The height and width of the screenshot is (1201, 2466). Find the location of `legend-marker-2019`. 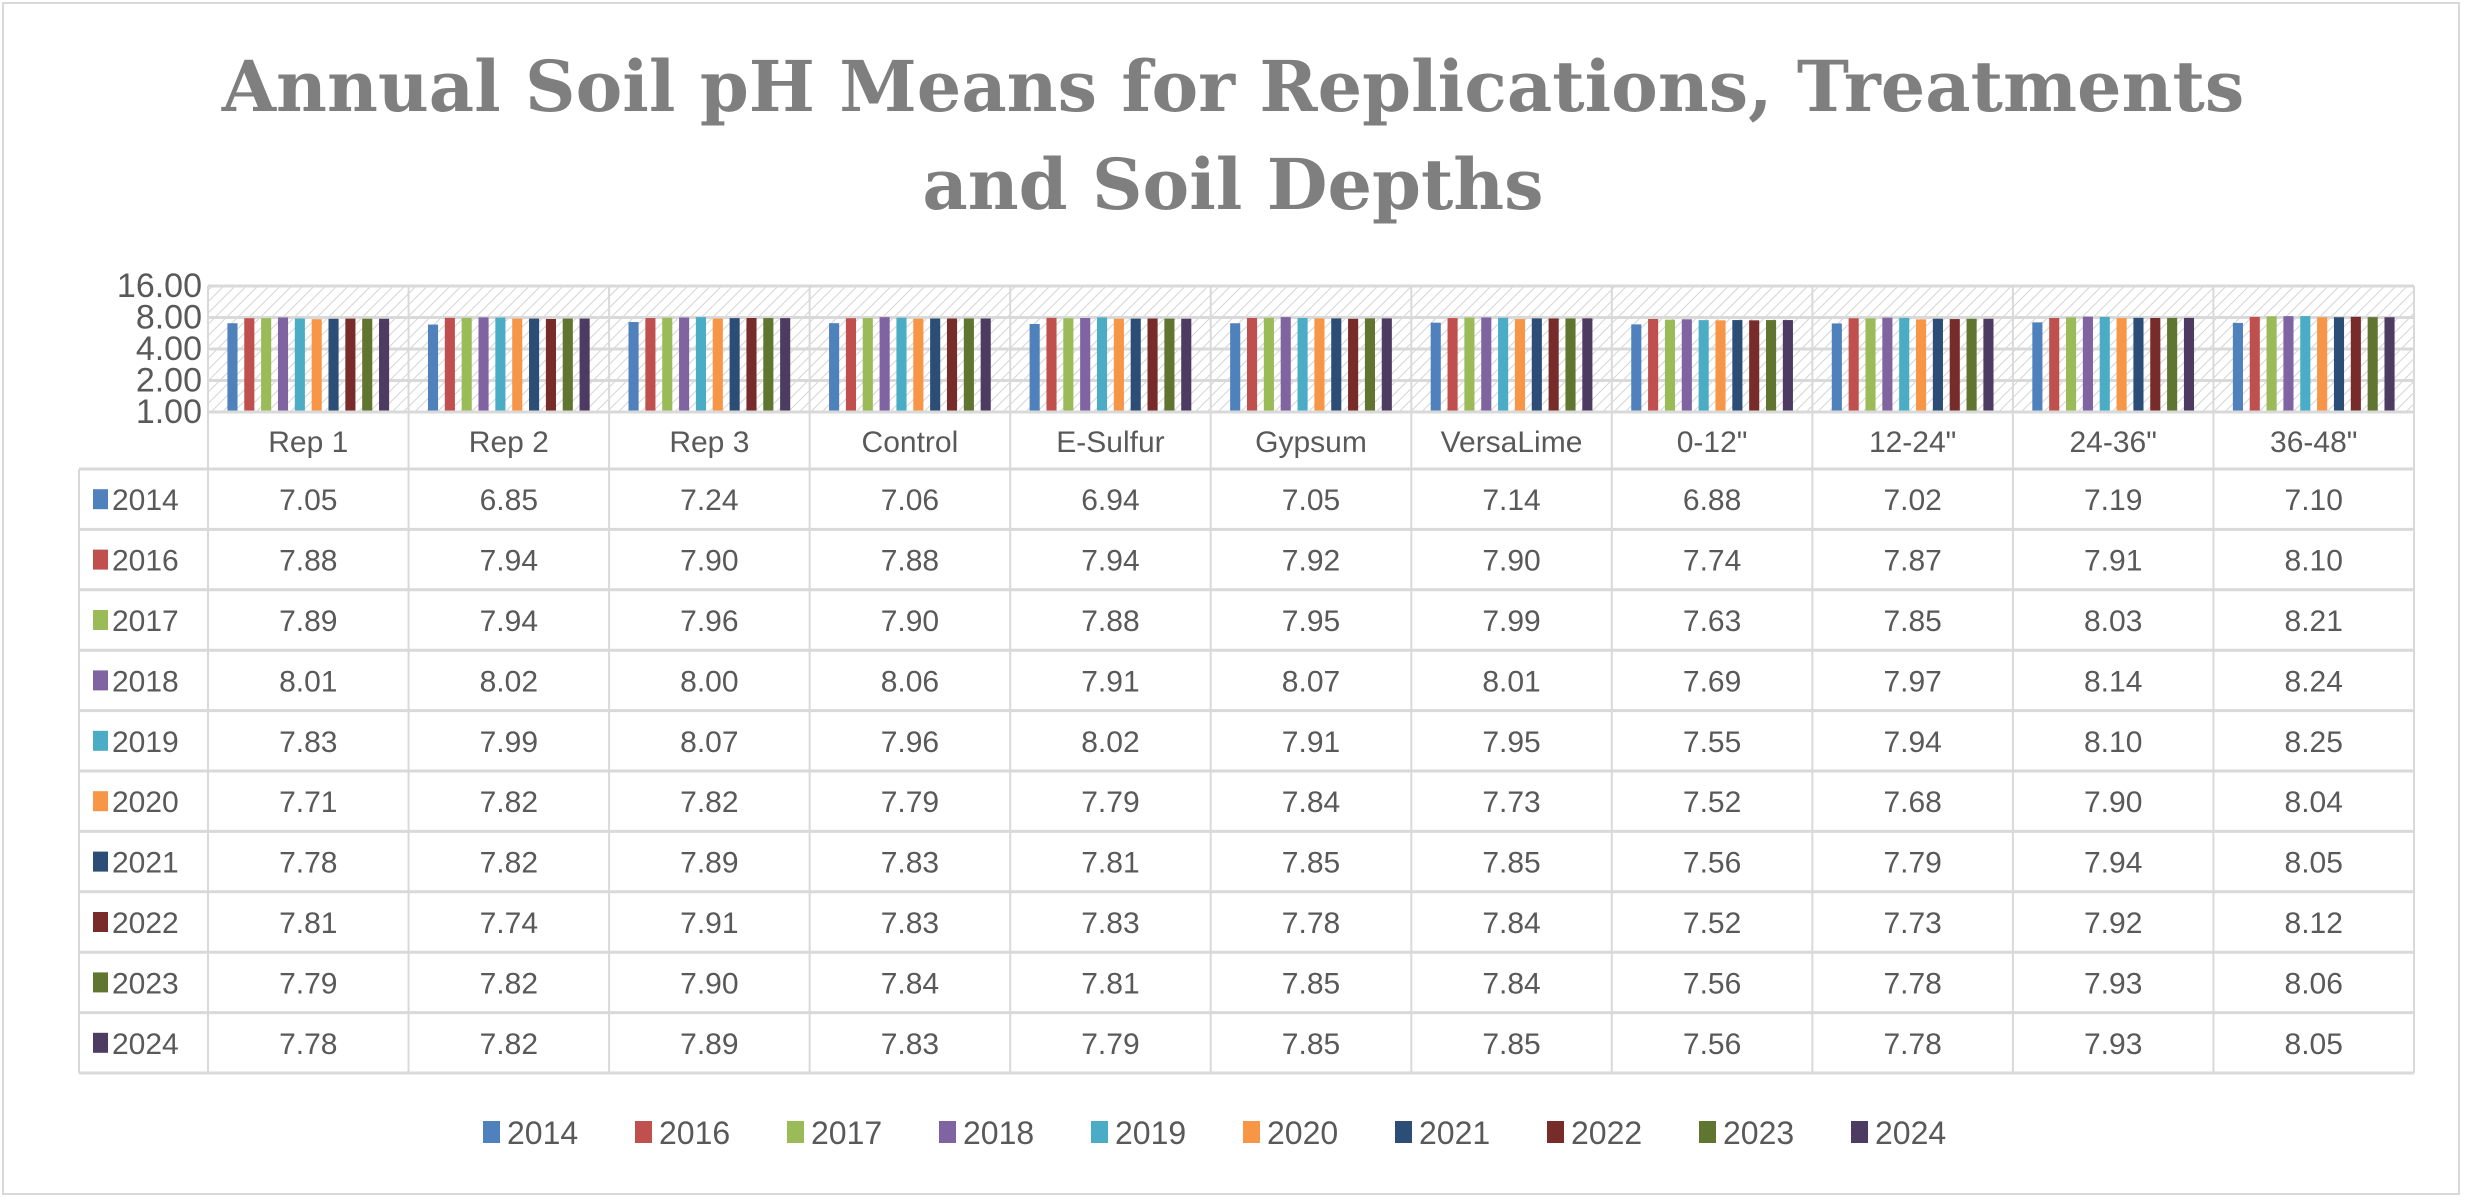

legend-marker-2019 is located at coordinates (1099, 1132).